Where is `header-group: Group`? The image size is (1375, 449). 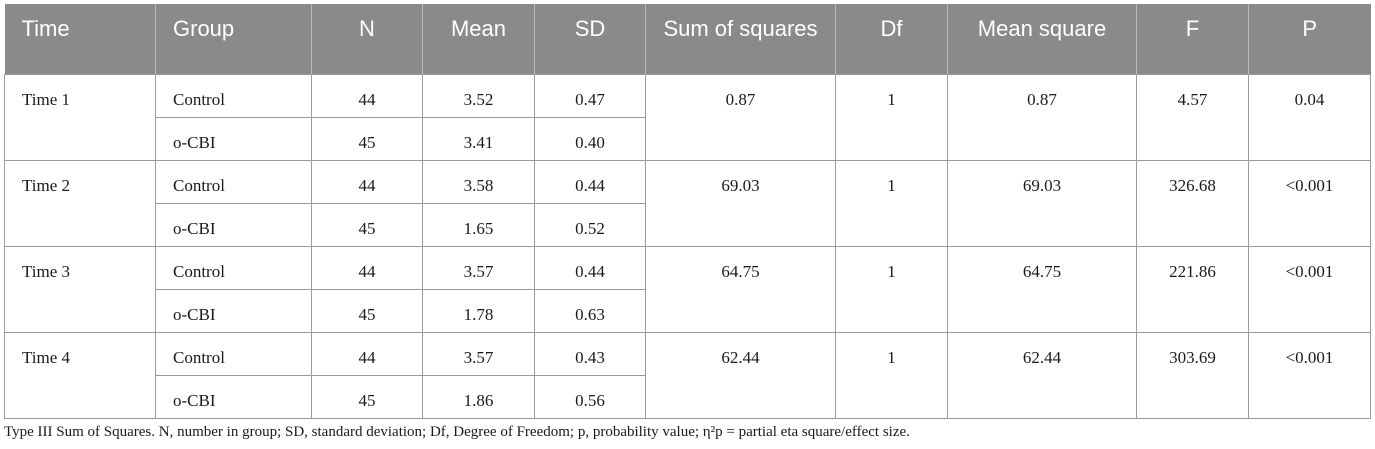 header-group: Group is located at coordinates (233, 39).